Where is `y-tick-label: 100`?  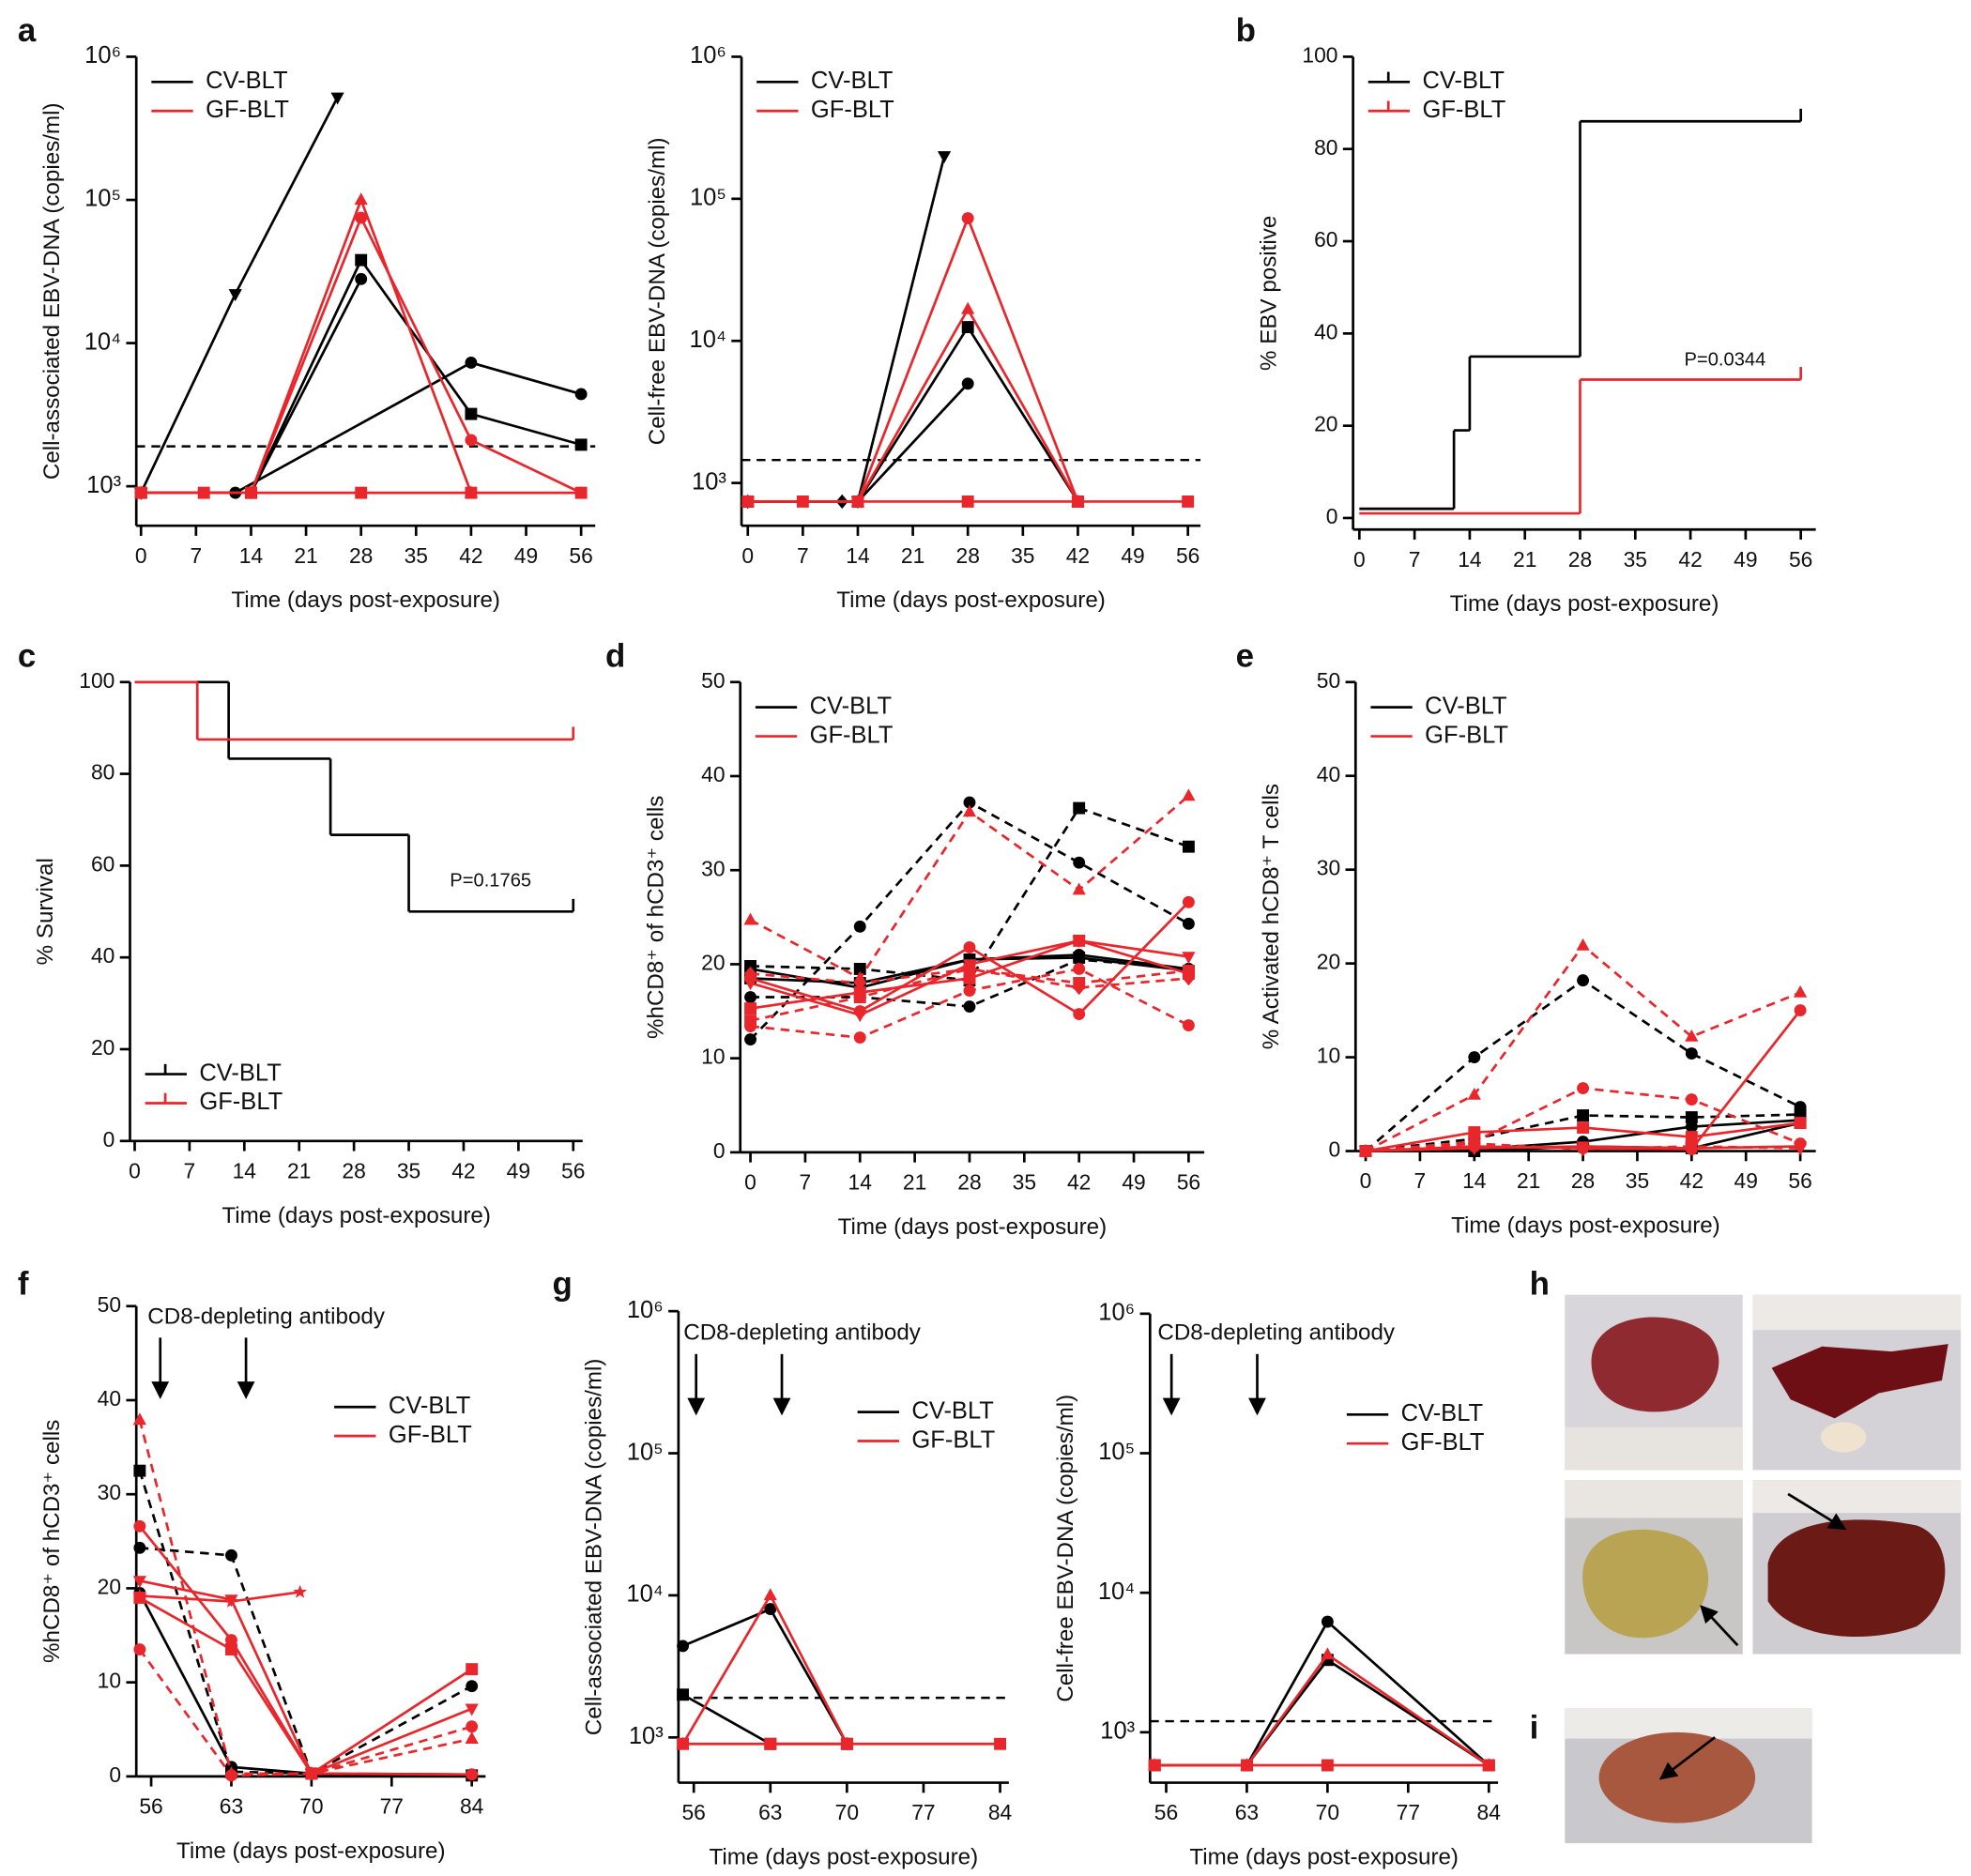
y-tick-label: 100 is located at coordinates (97, 680).